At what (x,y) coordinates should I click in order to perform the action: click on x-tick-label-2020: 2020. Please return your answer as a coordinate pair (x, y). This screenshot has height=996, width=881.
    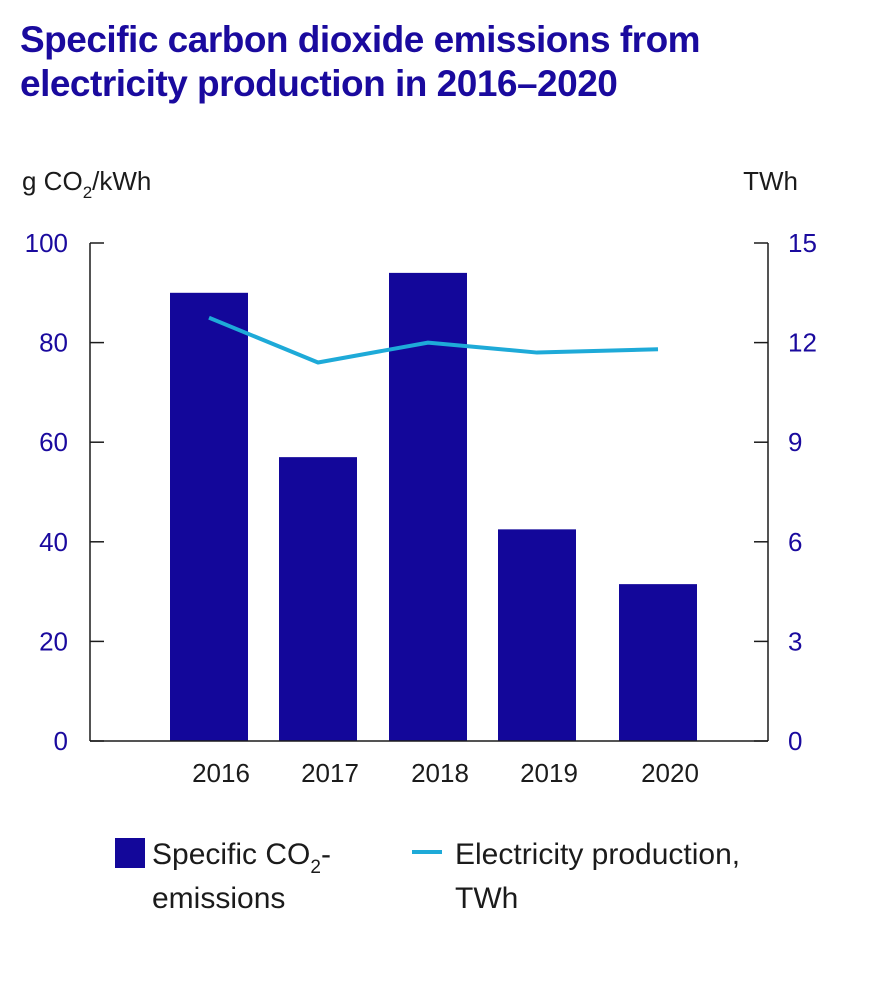
    Looking at the image, I should click on (670, 773).